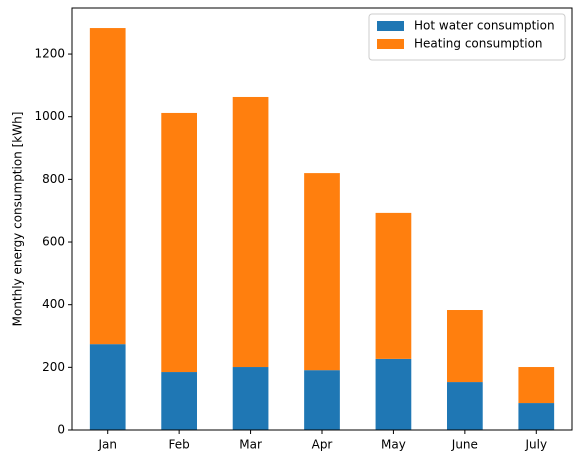  What do you see at coordinates (49, 54) in the screenshot?
I see `y-tick-label: 1200` at bounding box center [49, 54].